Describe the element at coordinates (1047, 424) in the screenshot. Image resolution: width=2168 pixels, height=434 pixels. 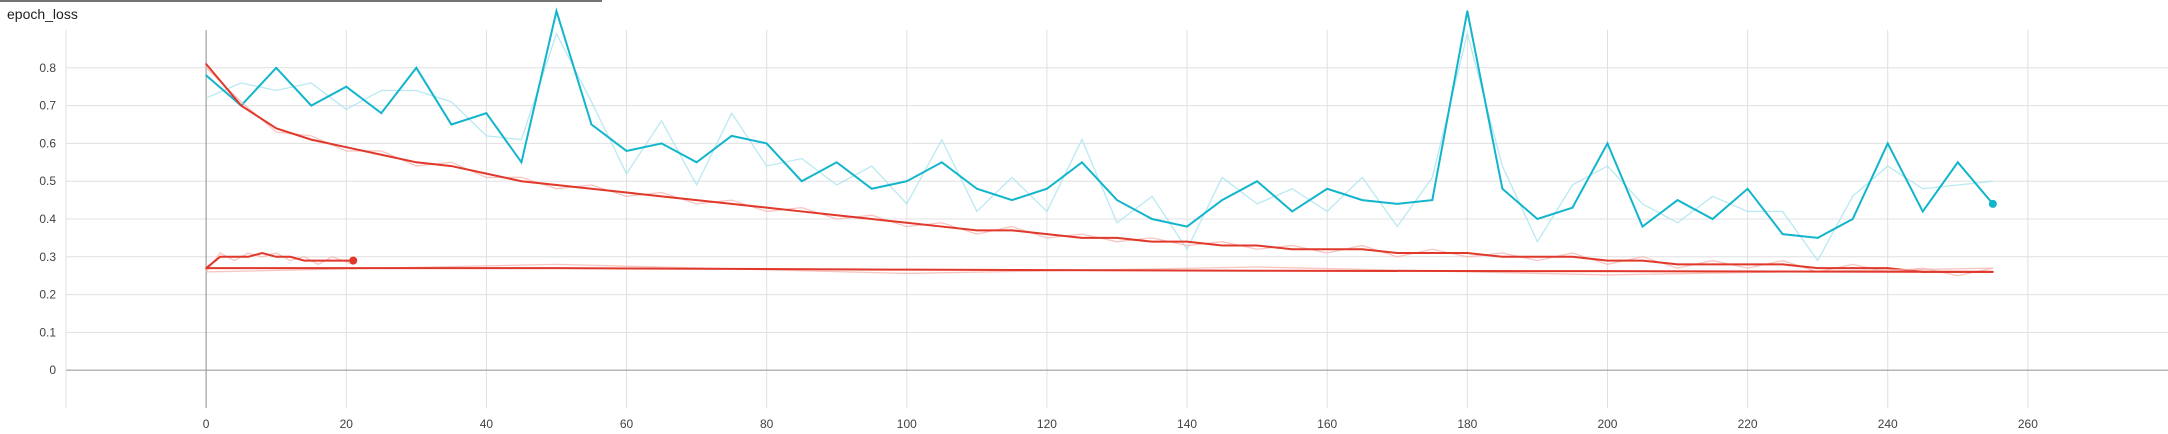
I see `x-tick-label: 120` at that location.